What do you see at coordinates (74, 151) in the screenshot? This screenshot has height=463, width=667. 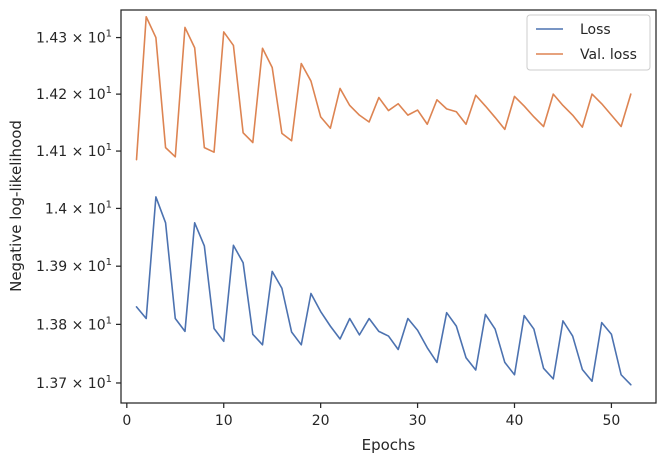 I see `y-tick-label: 1.41 × 10¹` at bounding box center [74, 151].